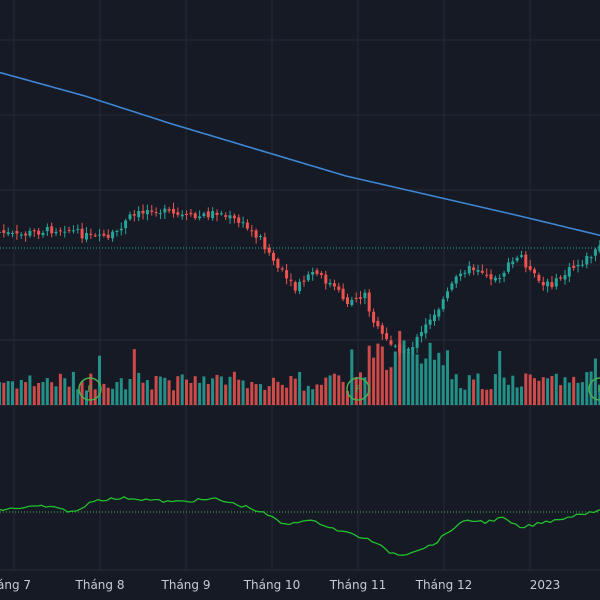  I want to click on indicator-line, so click(300, 526).